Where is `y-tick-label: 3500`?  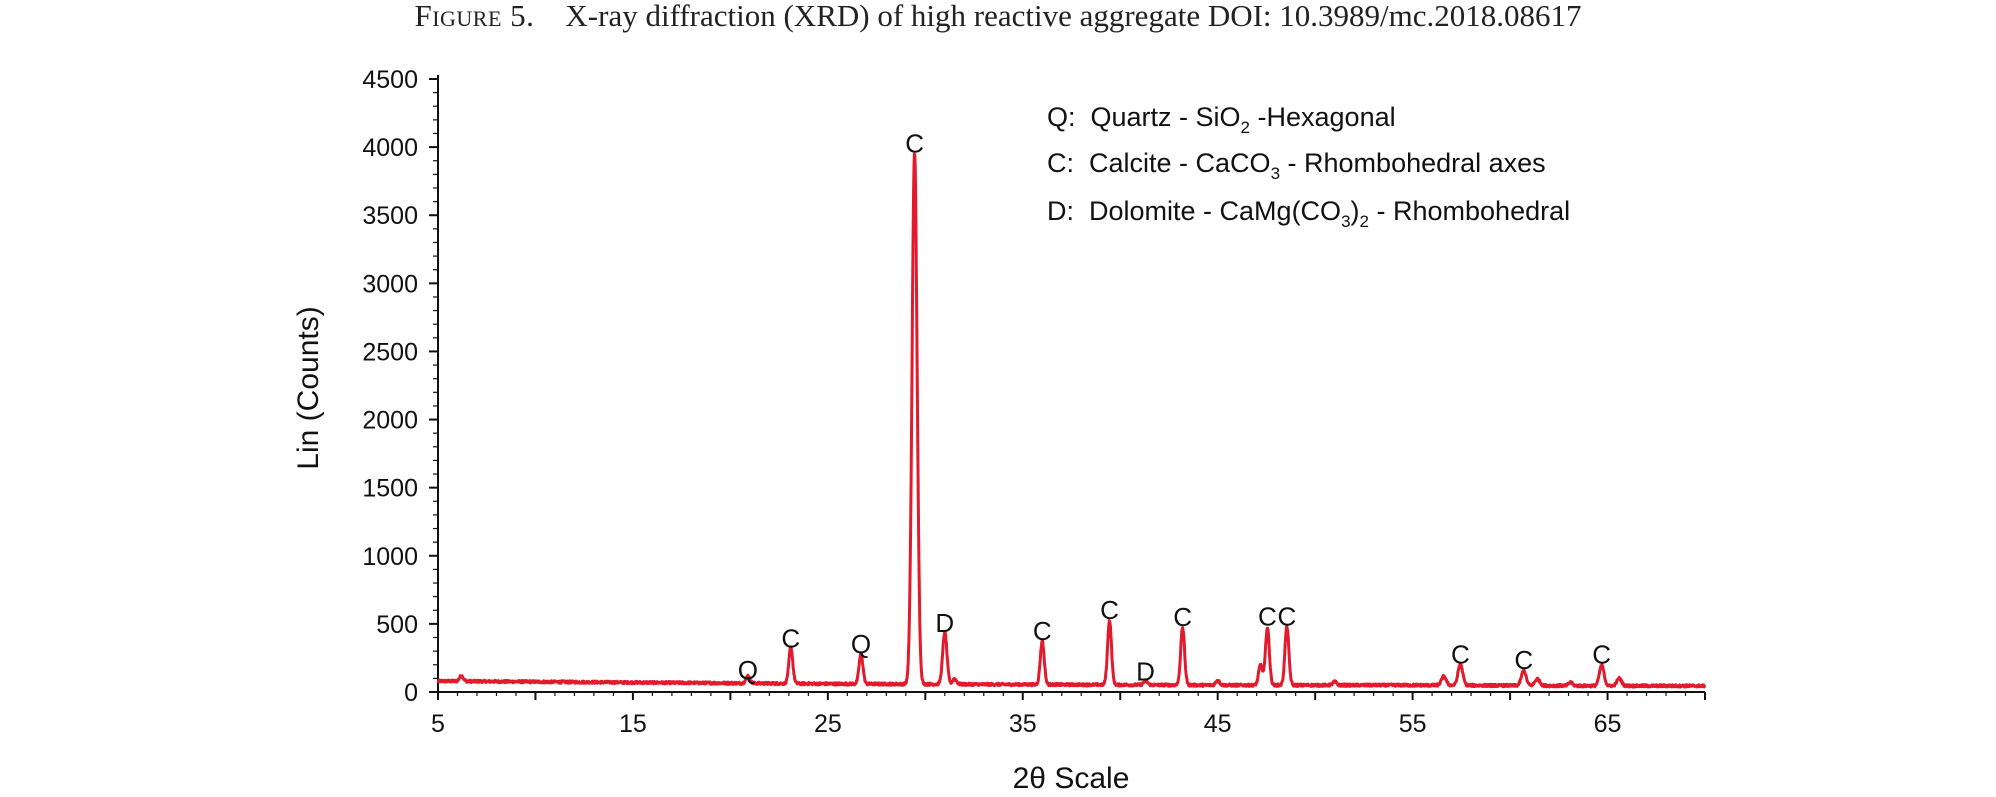 y-tick-label: 3500 is located at coordinates (390, 216).